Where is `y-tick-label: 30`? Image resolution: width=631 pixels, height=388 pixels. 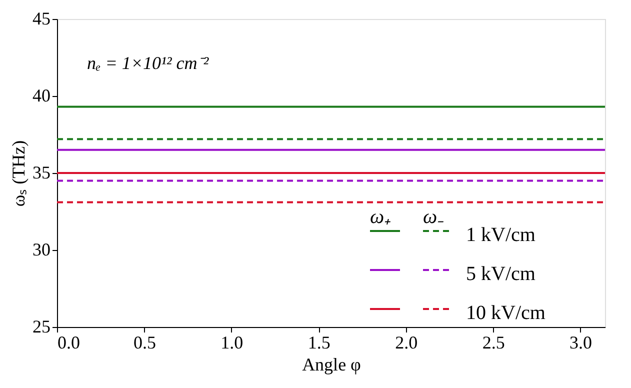 y-tick-label: 30 is located at coordinates (41, 250).